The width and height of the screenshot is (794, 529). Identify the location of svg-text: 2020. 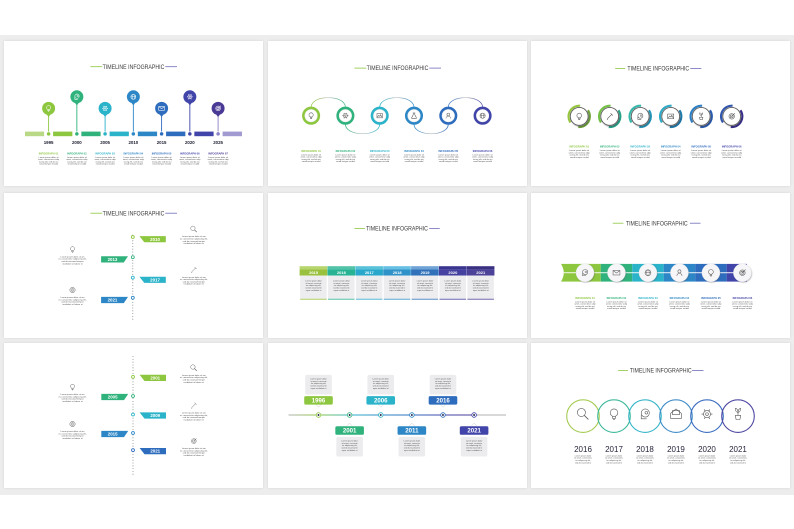
(453, 272).